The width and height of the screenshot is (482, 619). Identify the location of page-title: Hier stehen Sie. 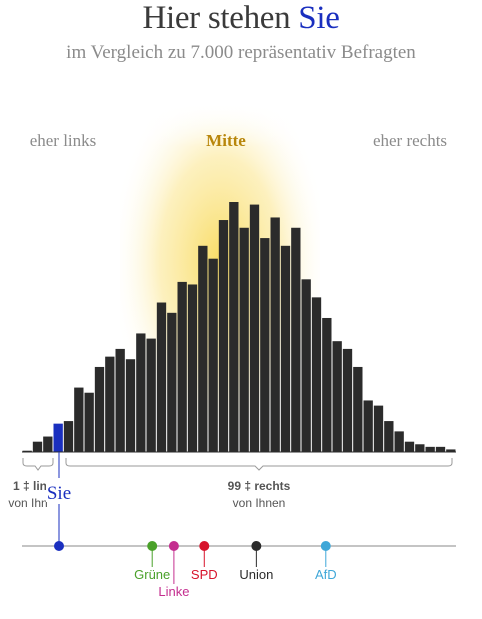
(241, 18).